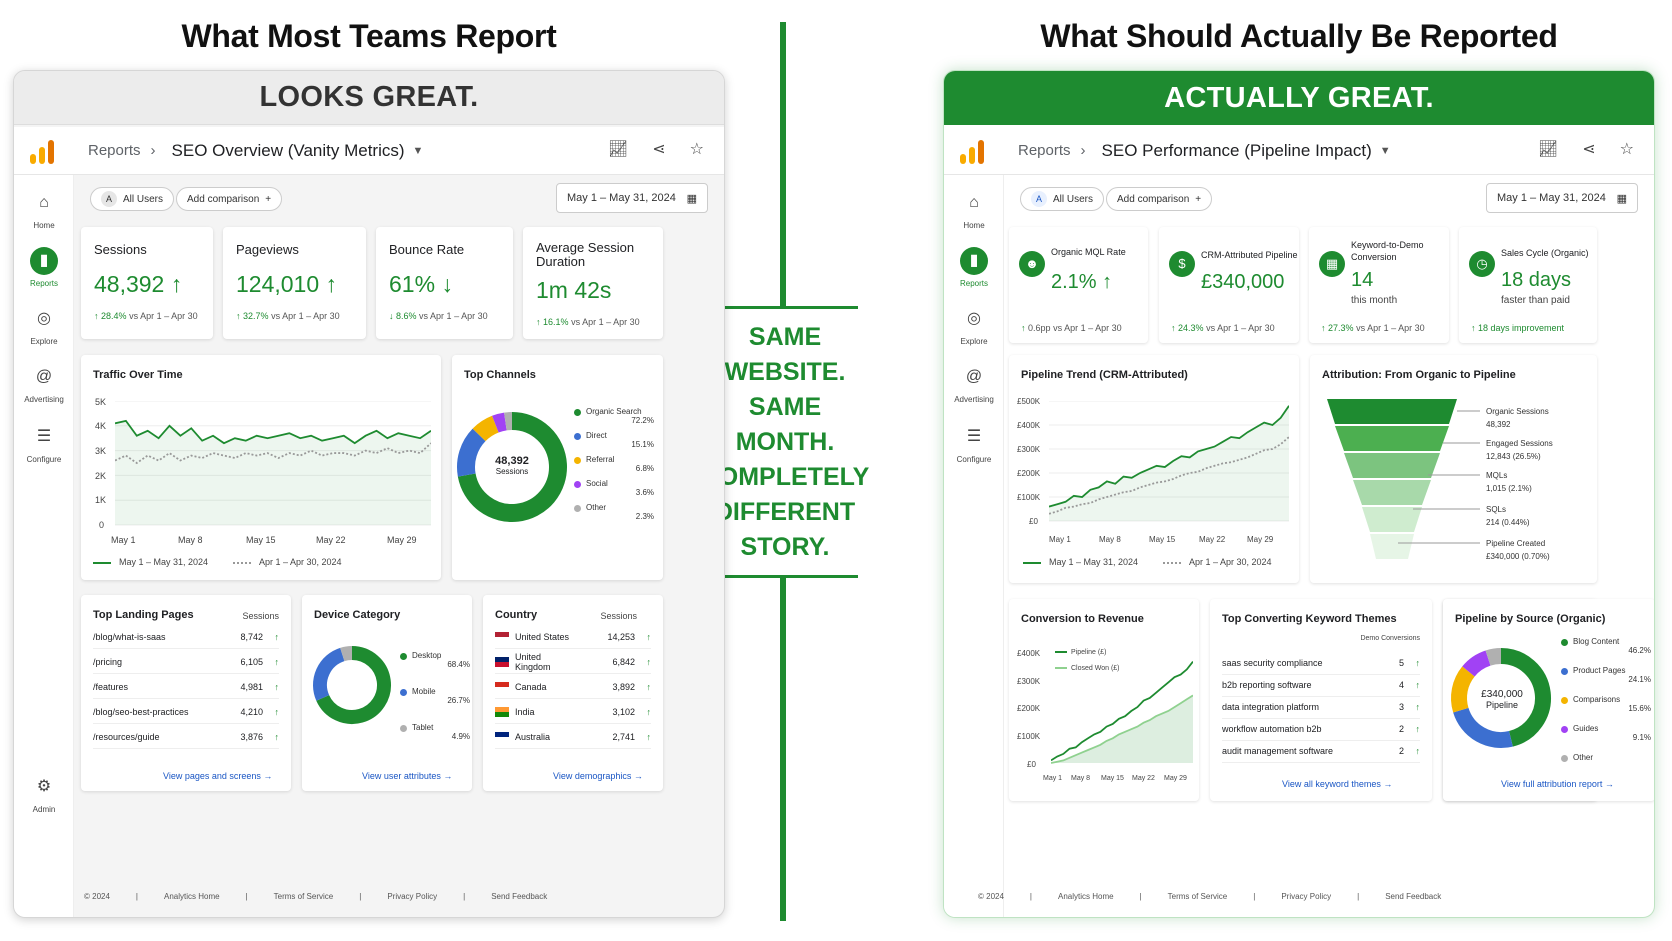 Image resolution: width=1672 pixels, height=941 pixels. Describe the element at coordinates (407, 776) in the screenshot. I see `view-user-attributes-link: View user attributes →` at that location.